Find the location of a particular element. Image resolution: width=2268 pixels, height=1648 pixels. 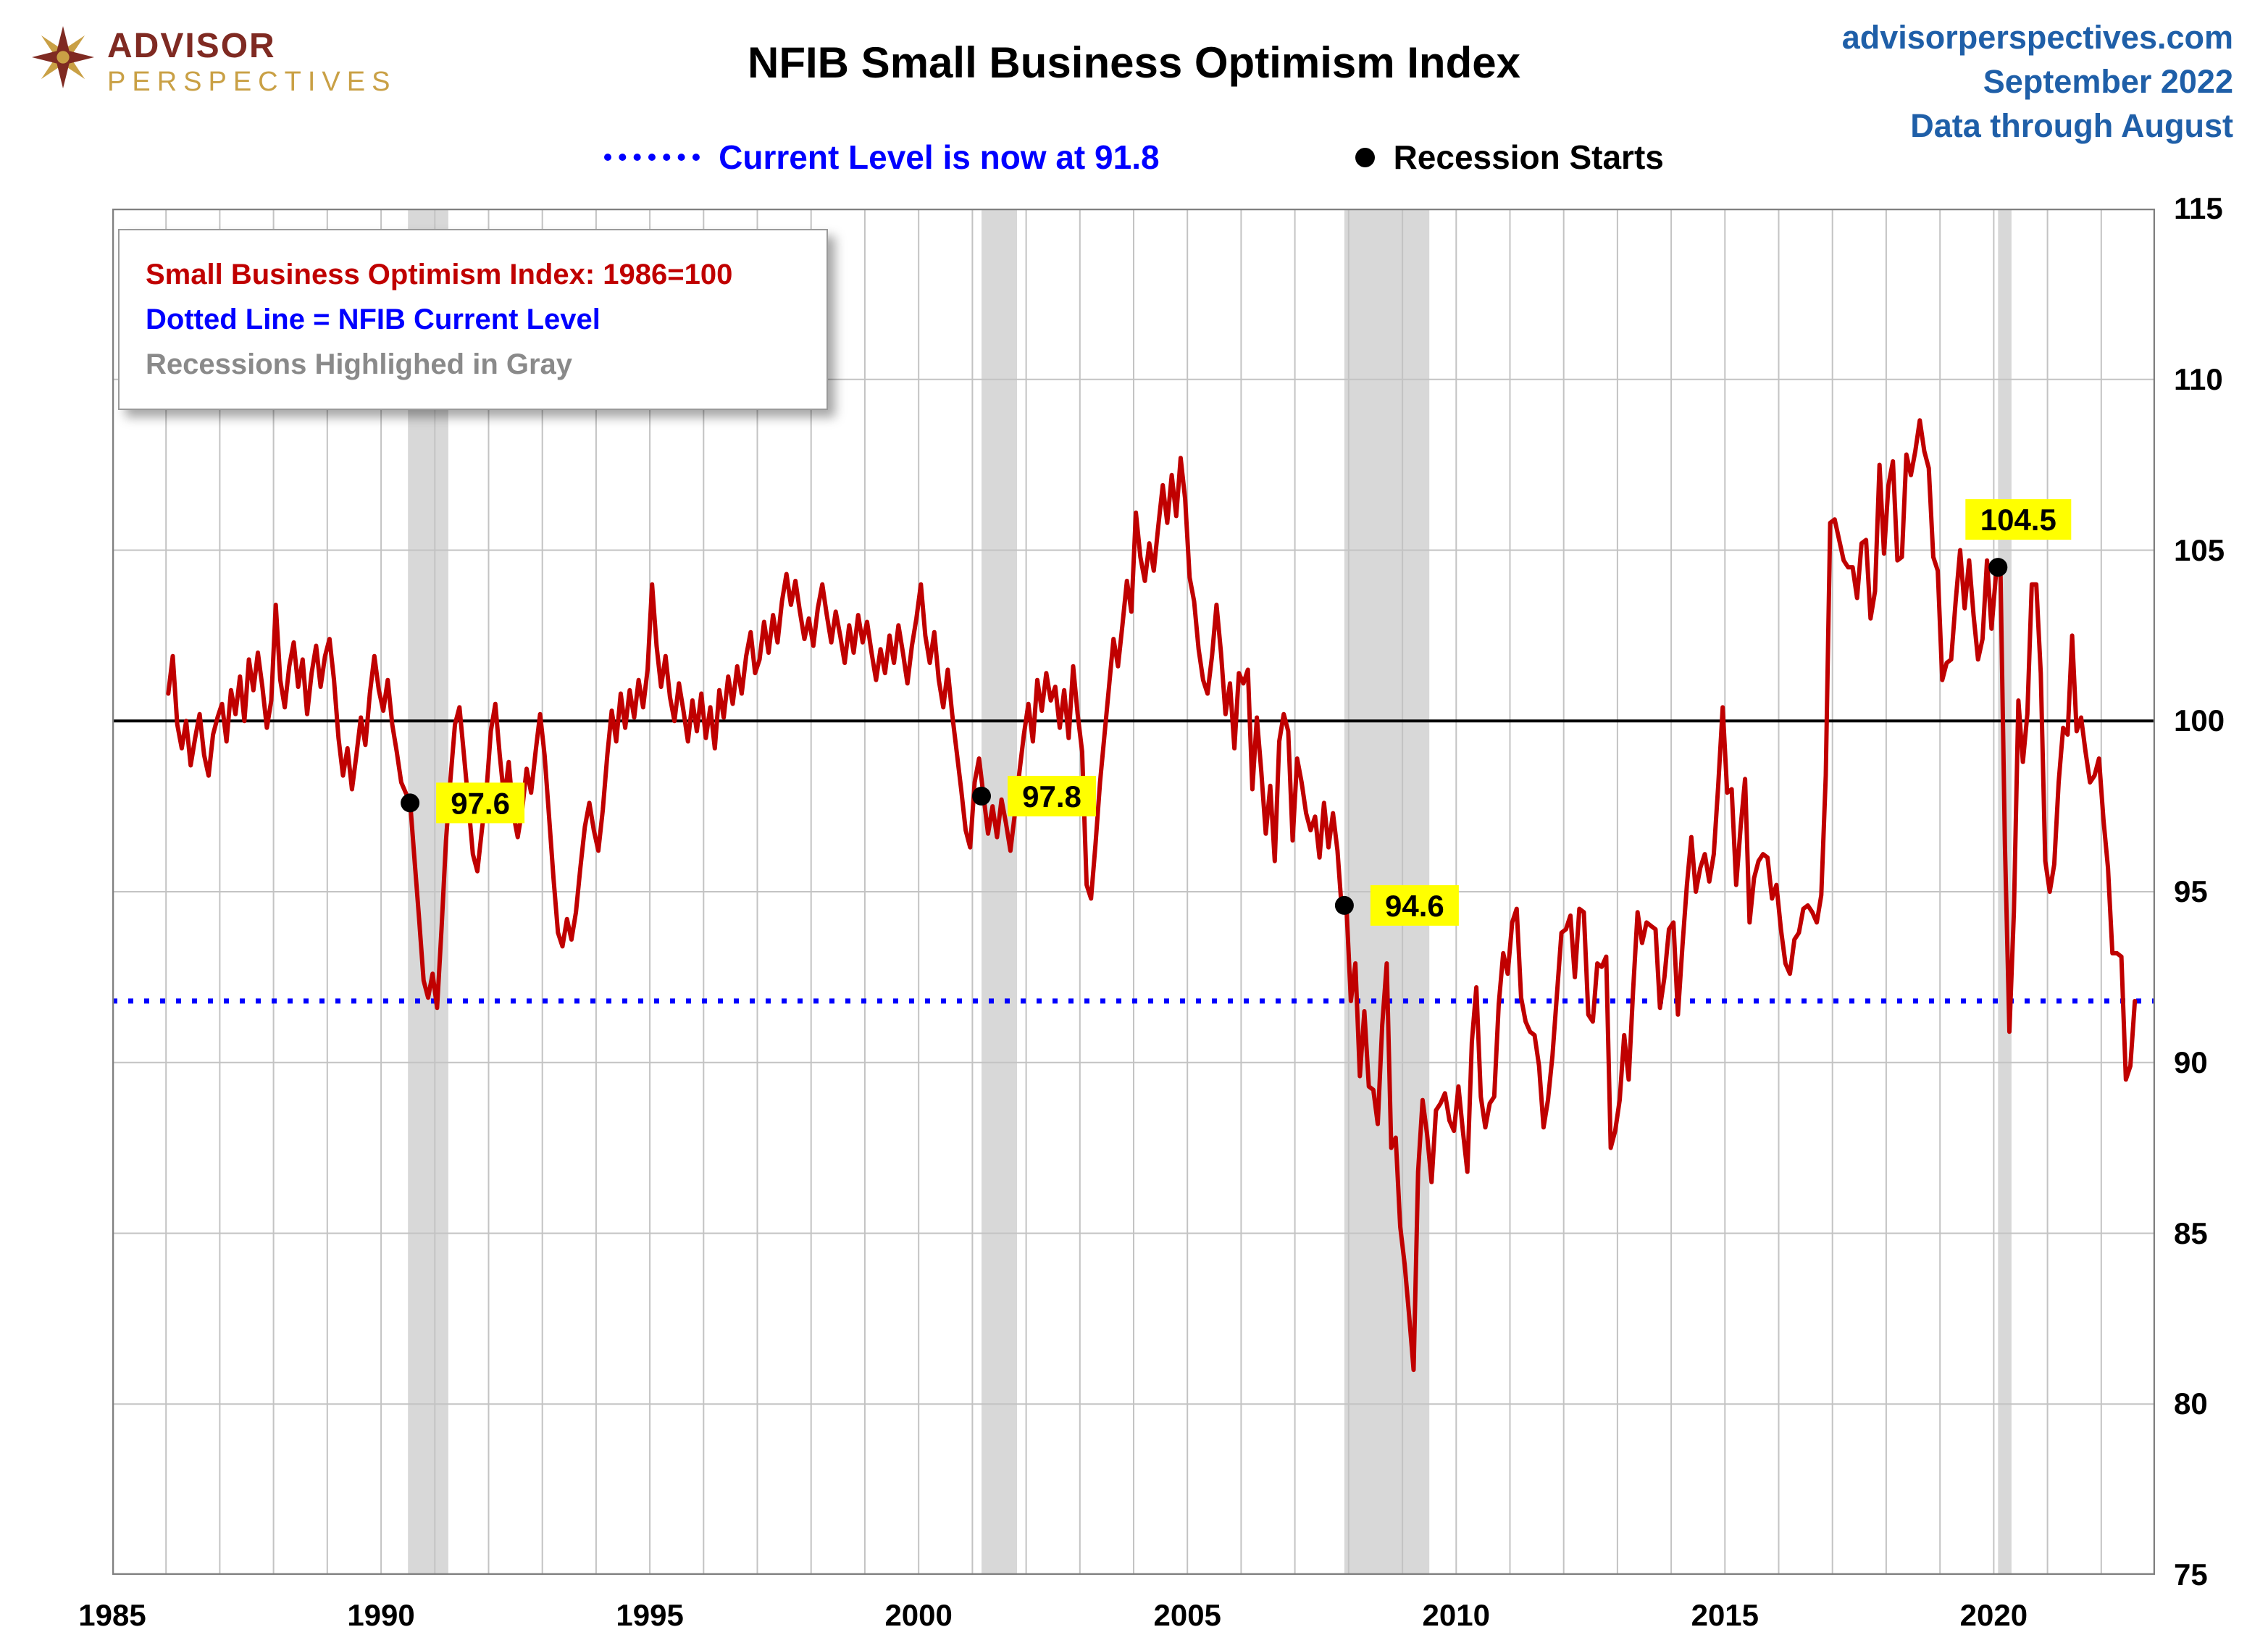

x-tick-label: 2000 is located at coordinates (919, 1615).